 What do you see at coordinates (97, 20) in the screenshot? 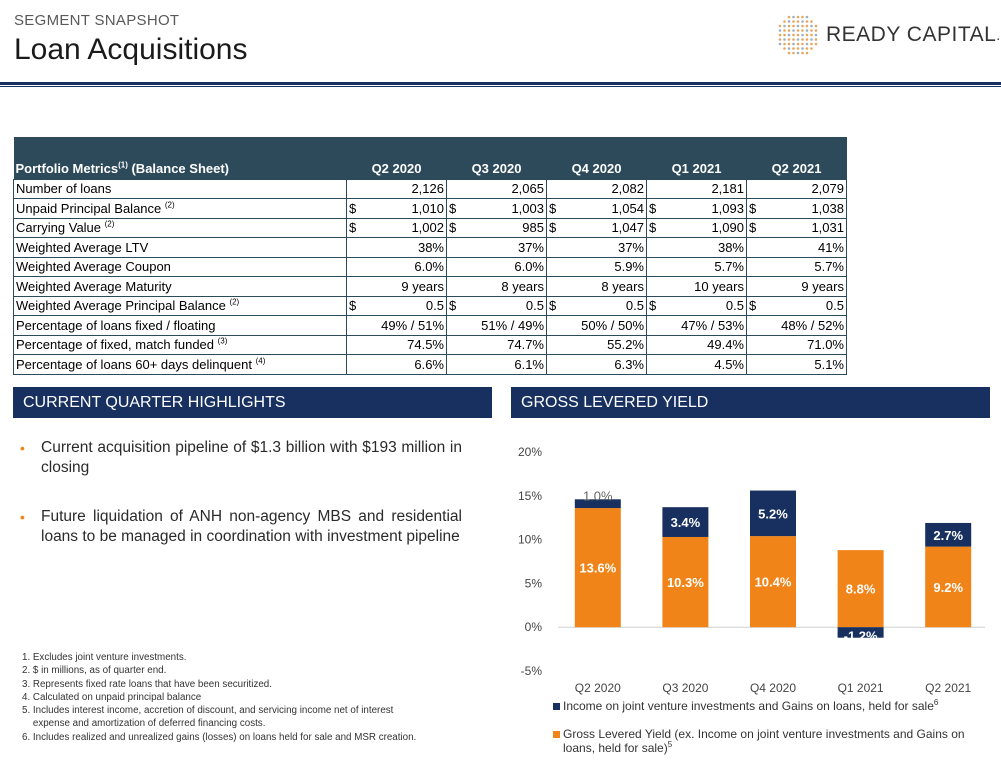
I see `header-subtitle: SEGMENT SNAPSHOT` at bounding box center [97, 20].